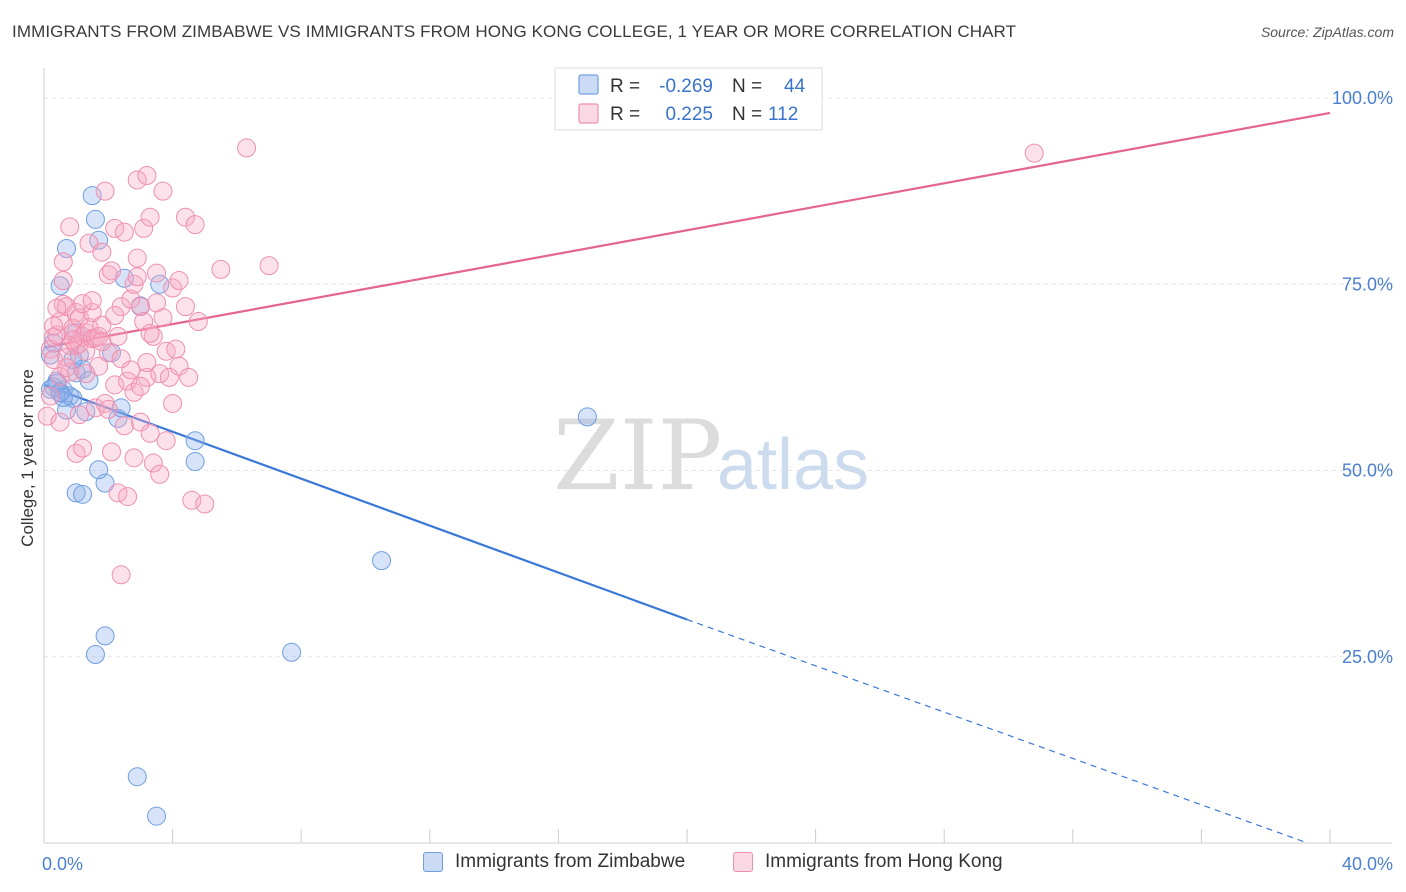 The height and width of the screenshot is (892, 1406). I want to click on trend-line-zimbabwe-extension, so click(997, 731).